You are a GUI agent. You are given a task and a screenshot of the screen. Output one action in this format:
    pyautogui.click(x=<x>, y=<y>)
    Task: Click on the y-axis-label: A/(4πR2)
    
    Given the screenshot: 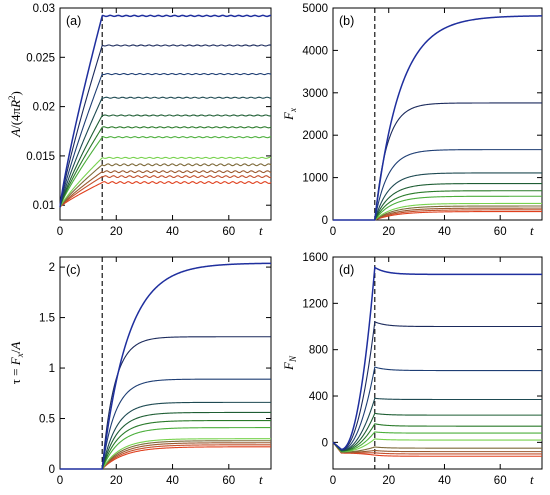 What is the action you would take?
    pyautogui.click(x=15, y=114)
    